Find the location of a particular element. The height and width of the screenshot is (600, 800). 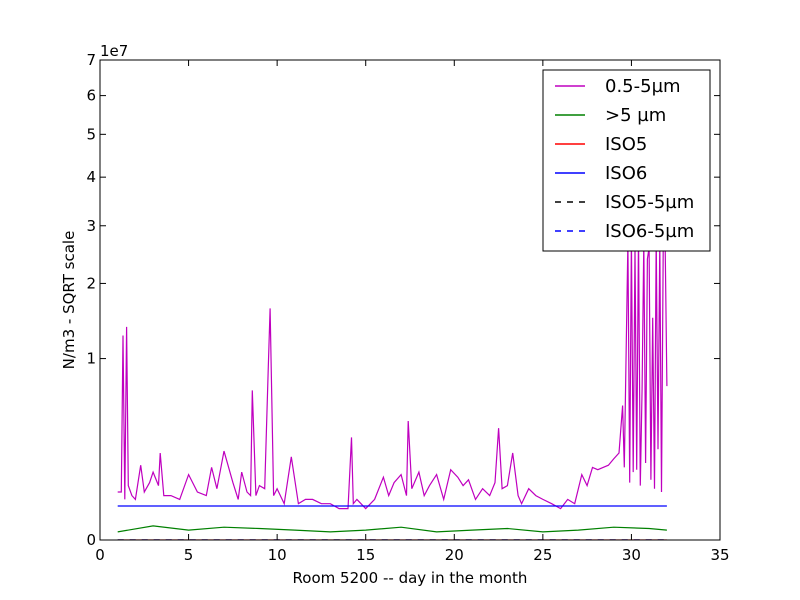

x-tick-label: 30 is located at coordinates (631, 555).